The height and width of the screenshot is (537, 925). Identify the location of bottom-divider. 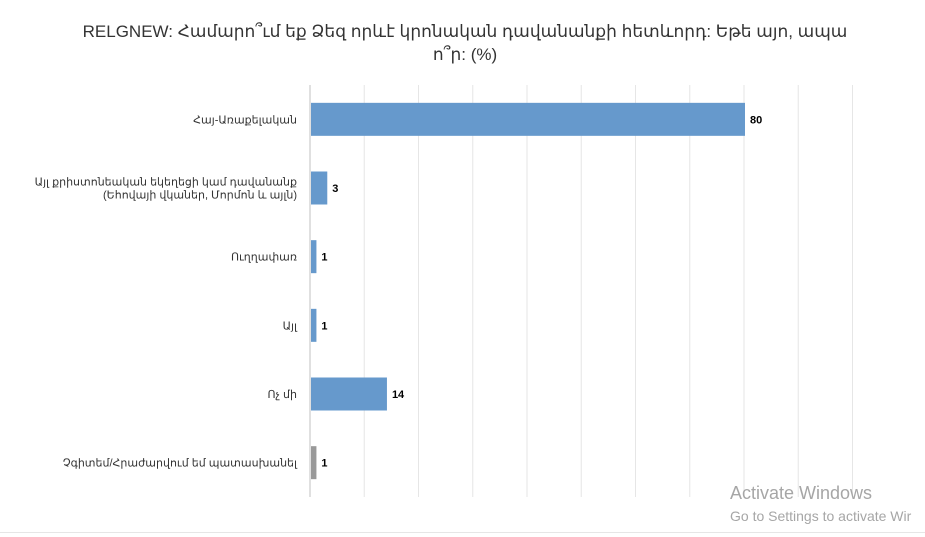
(462, 532).